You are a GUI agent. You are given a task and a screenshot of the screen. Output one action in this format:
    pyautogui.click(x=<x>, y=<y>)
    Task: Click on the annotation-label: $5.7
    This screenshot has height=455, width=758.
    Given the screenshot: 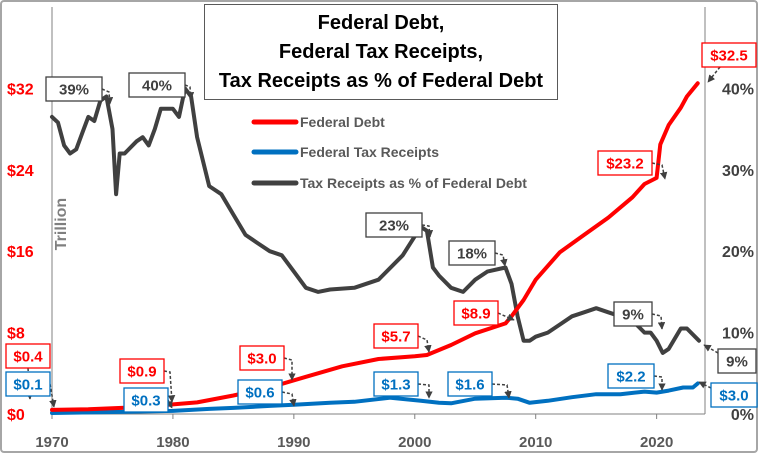 What is the action you would take?
    pyautogui.click(x=395, y=337)
    